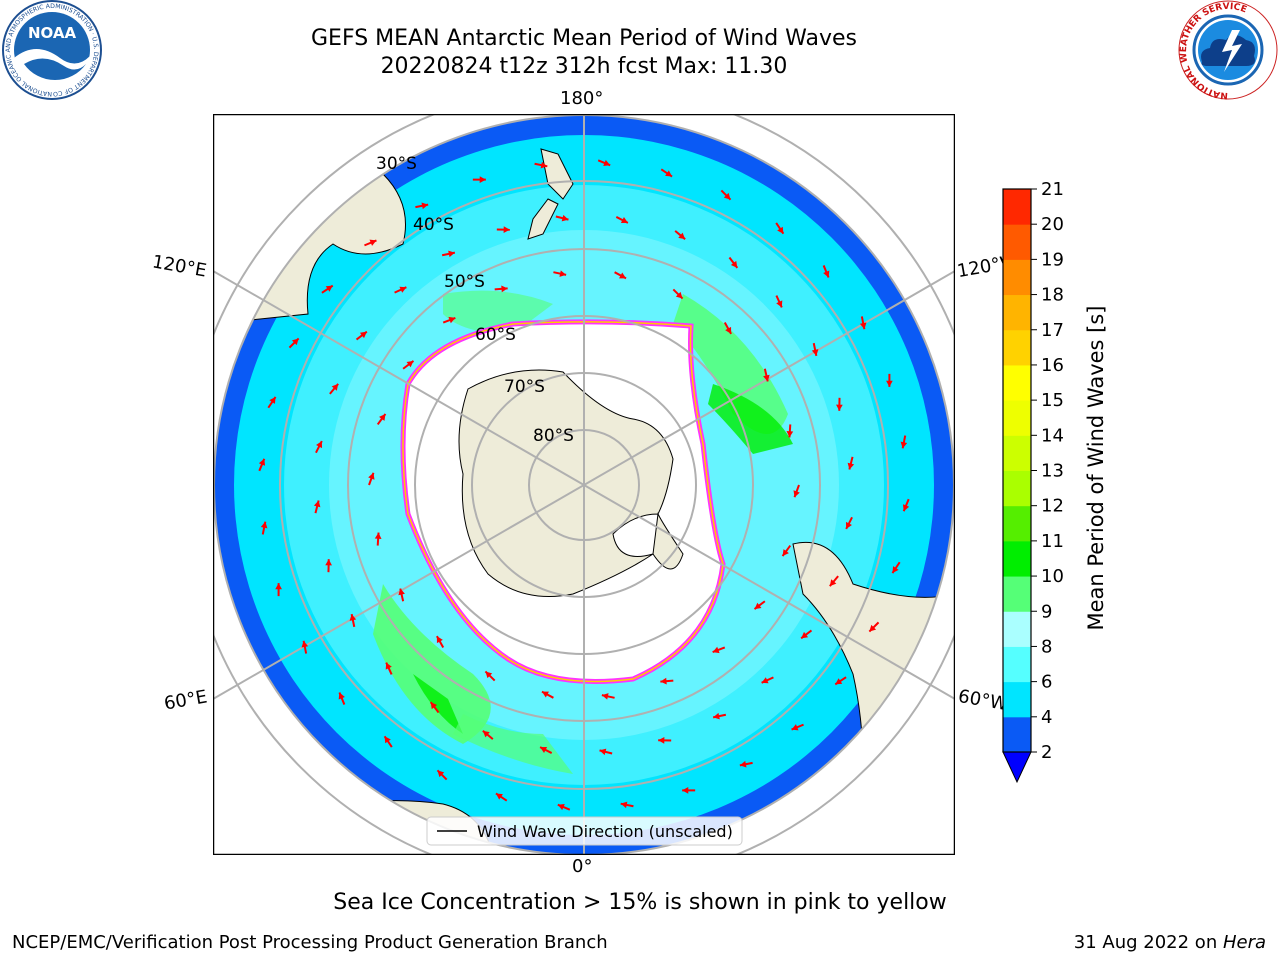 The image size is (1280, 960). What do you see at coordinates (1244, 942) in the screenshot?
I see `footer-machine: Hera` at bounding box center [1244, 942].